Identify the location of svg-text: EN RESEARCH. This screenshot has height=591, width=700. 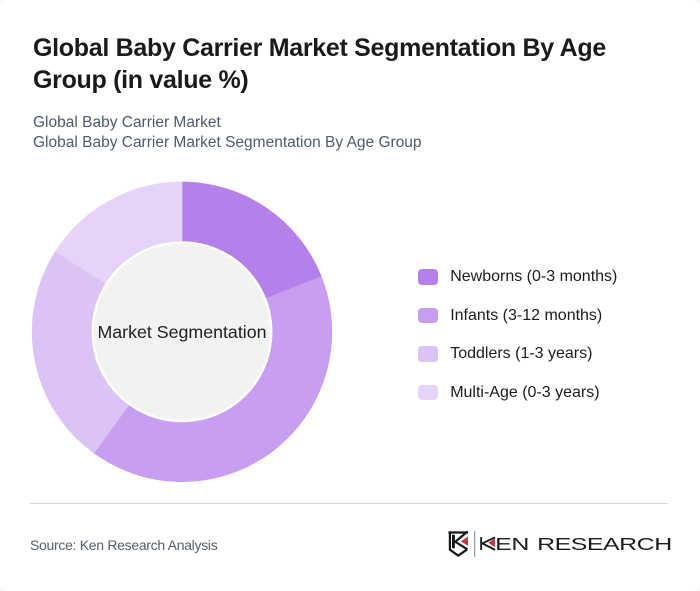
(583, 544).